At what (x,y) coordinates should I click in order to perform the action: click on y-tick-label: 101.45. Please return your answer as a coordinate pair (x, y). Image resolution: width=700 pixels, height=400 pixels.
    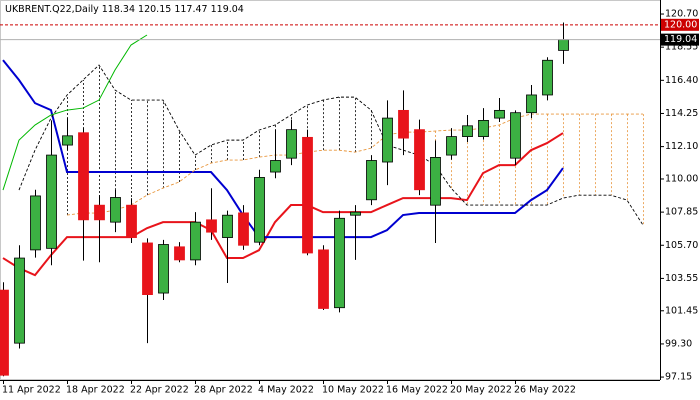
    Looking at the image, I should click on (681, 310).